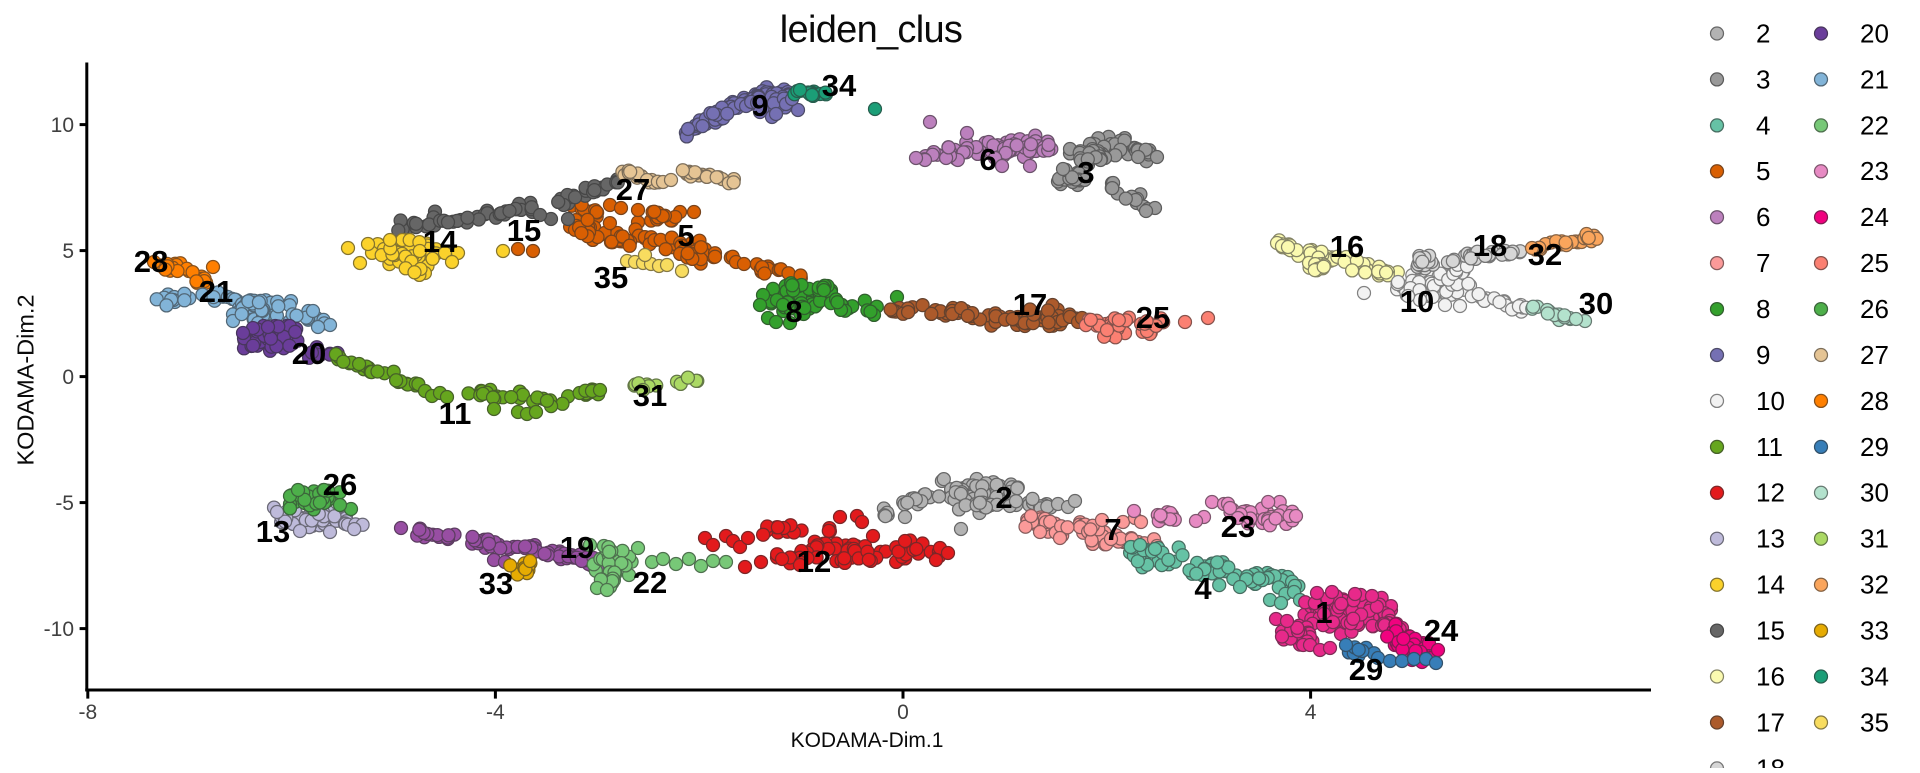 The width and height of the screenshot is (1920, 773). What do you see at coordinates (87, 712) in the screenshot?
I see `svg-text: -8` at bounding box center [87, 712].